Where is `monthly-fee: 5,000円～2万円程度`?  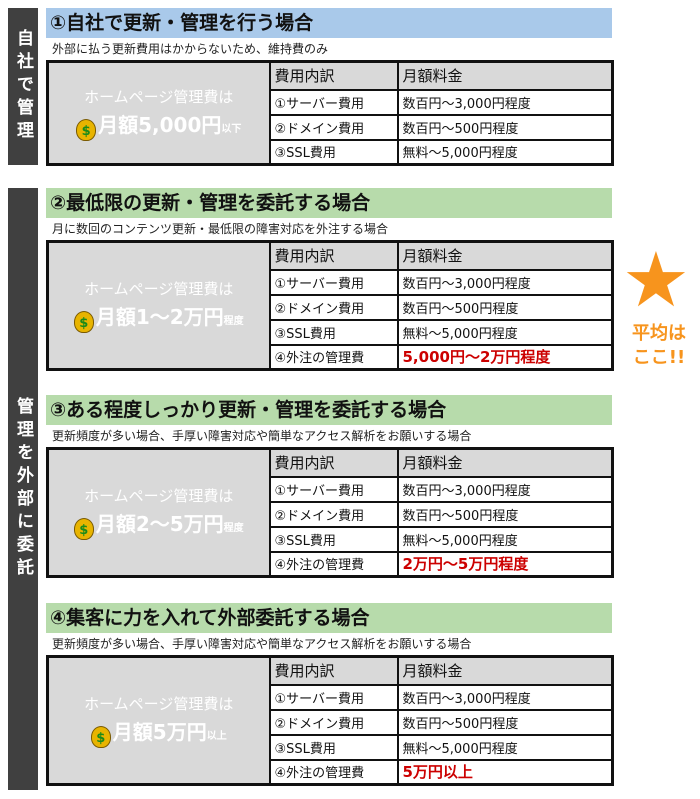
monthly-fee: 5,000円～2万円程度 is located at coordinates (505, 357).